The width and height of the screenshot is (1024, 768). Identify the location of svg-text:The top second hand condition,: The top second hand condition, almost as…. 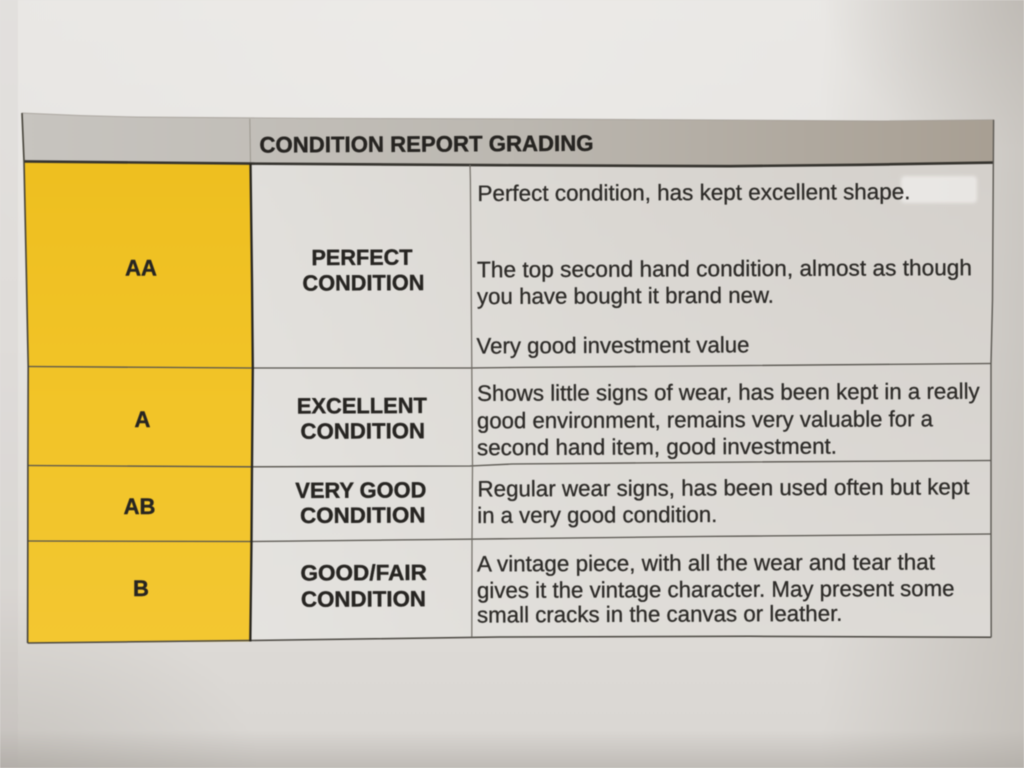
(724, 268).